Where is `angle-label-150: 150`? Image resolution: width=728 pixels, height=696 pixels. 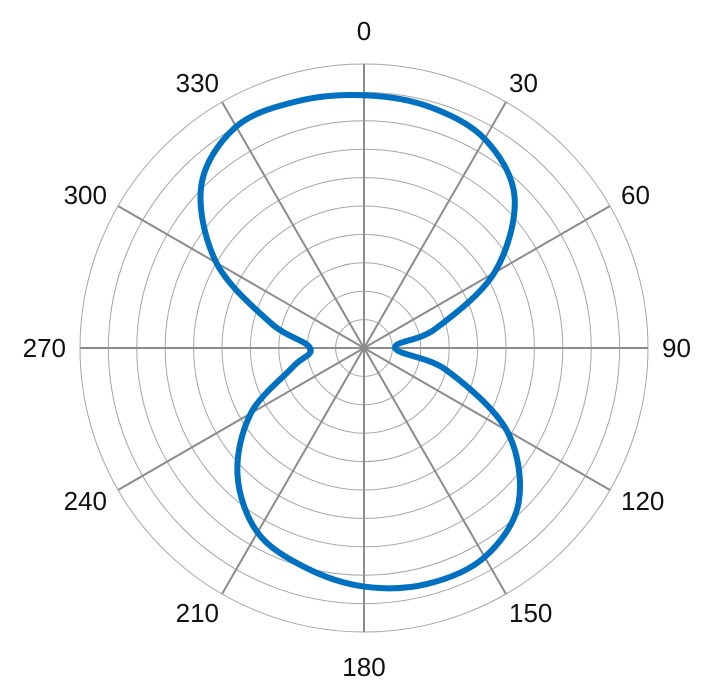
angle-label-150: 150 is located at coordinates (530, 613).